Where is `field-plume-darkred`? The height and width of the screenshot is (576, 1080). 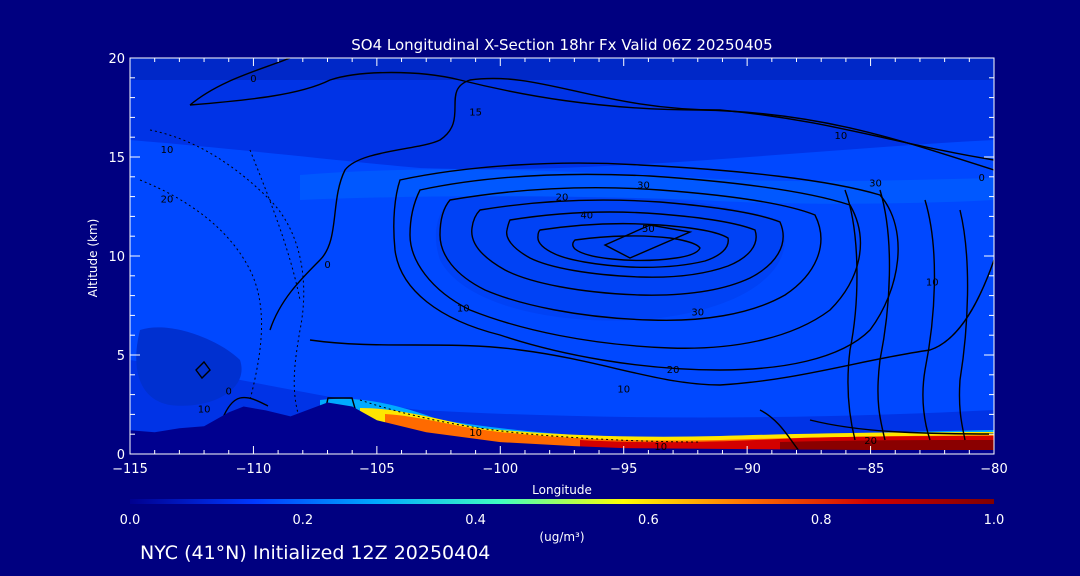
field-plume-darkred is located at coordinates (887, 446).